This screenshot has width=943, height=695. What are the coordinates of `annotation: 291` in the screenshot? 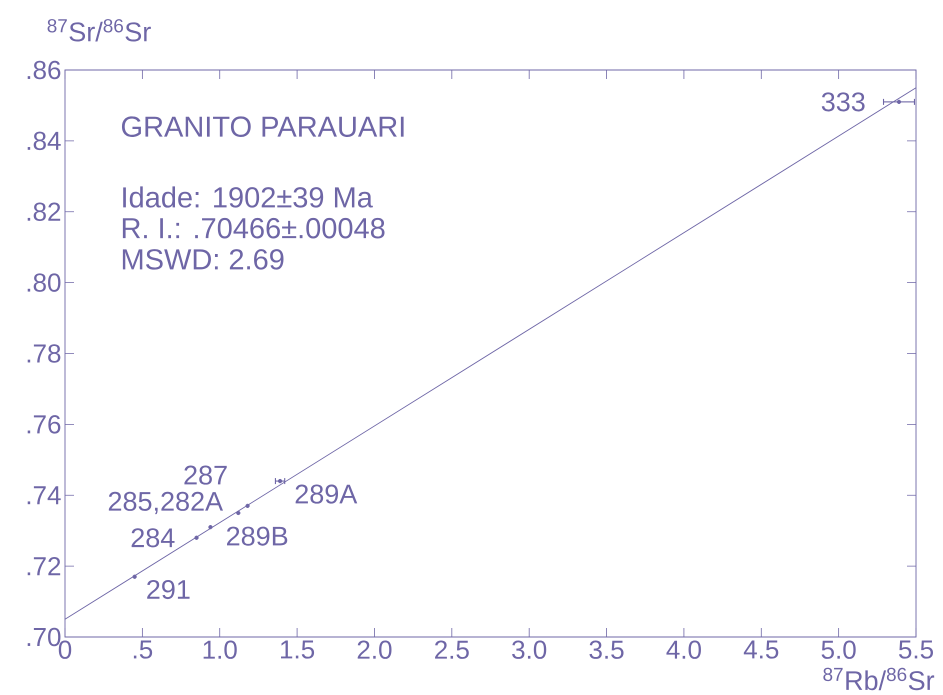 It's located at (168, 590).